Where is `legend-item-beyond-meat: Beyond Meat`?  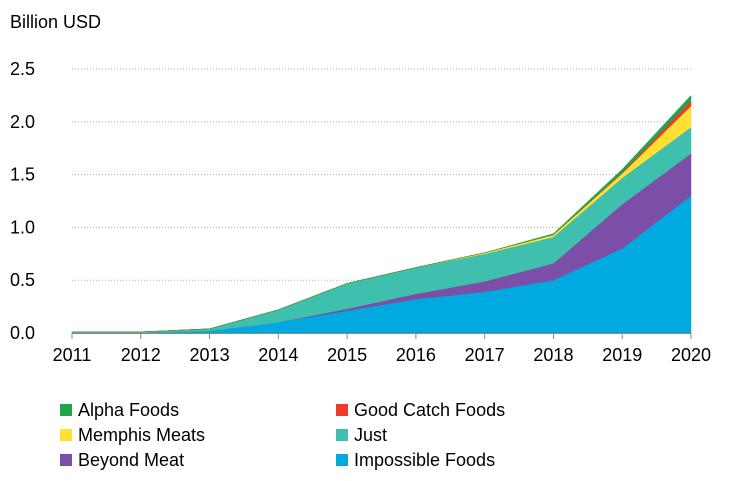 legend-item-beyond-meat: Beyond Meat is located at coordinates (198, 460).